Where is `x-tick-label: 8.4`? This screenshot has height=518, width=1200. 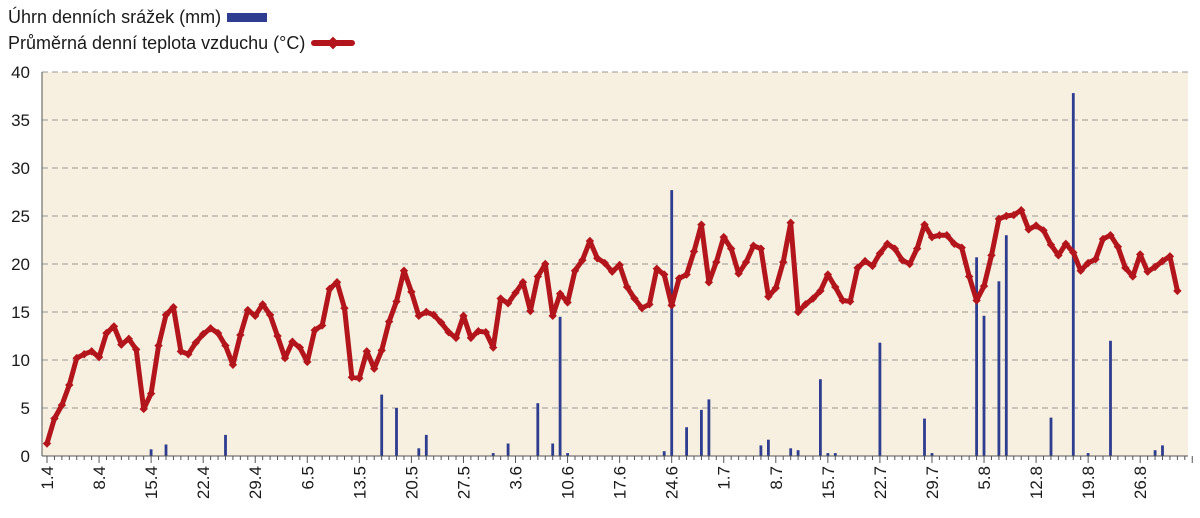
x-tick-label: 8.4 is located at coordinates (99, 478).